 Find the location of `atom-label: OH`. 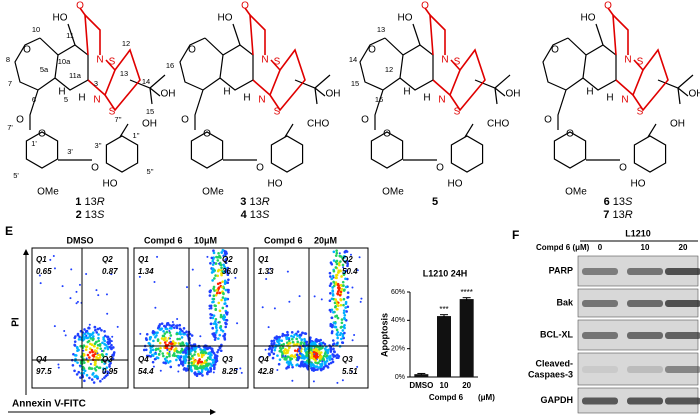

atom-label: OH is located at coordinates (694, 94).